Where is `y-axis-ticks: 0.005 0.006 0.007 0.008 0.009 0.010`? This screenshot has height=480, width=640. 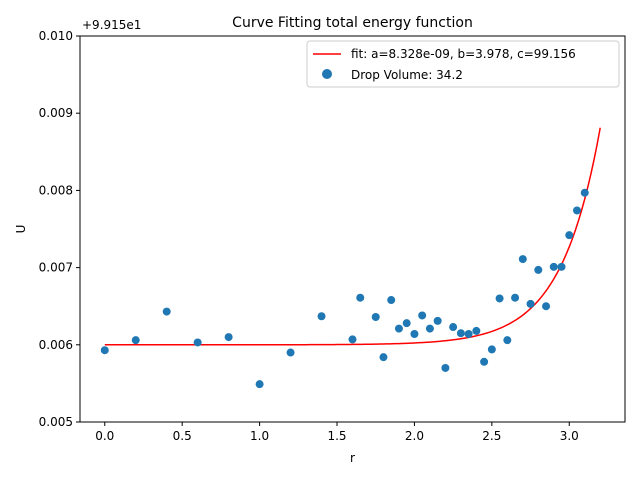
y-axis-ticks: 0.005 0.006 0.007 0.008 0.009 0.010 is located at coordinates (59, 229).